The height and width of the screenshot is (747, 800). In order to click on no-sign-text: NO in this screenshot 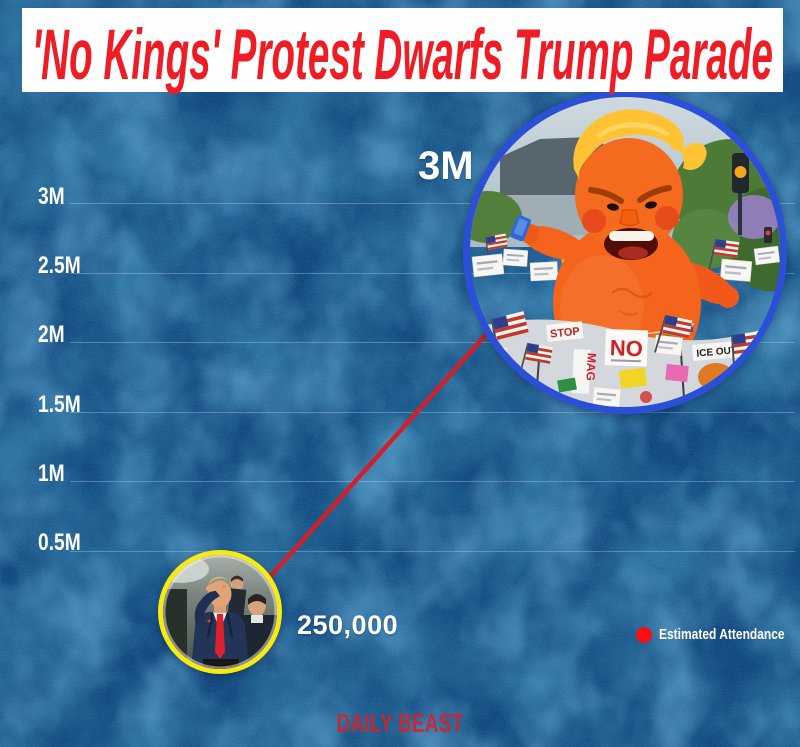, I will do `click(626, 348)`.